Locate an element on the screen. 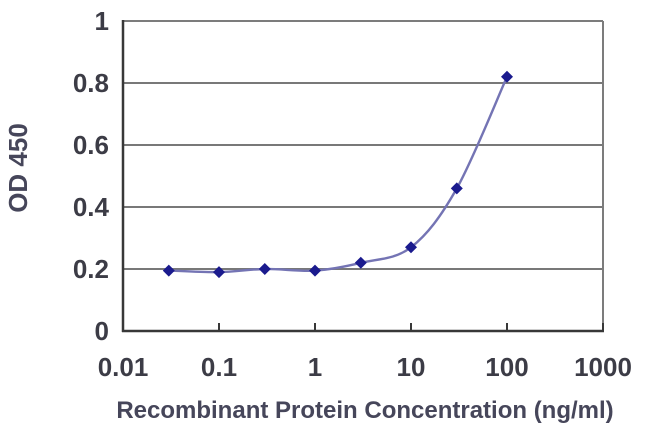 This screenshot has width=650, height=432. y-axis-title: OD 450 is located at coordinates (18, 168).